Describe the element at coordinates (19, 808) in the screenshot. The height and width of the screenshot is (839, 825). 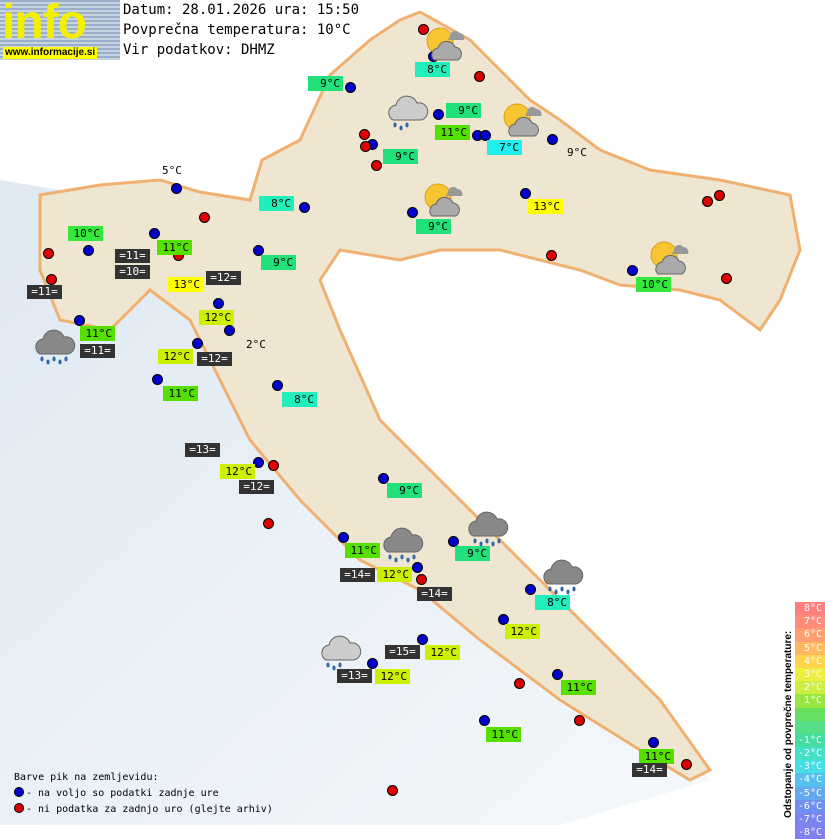
I see `red-dot-icon` at that location.